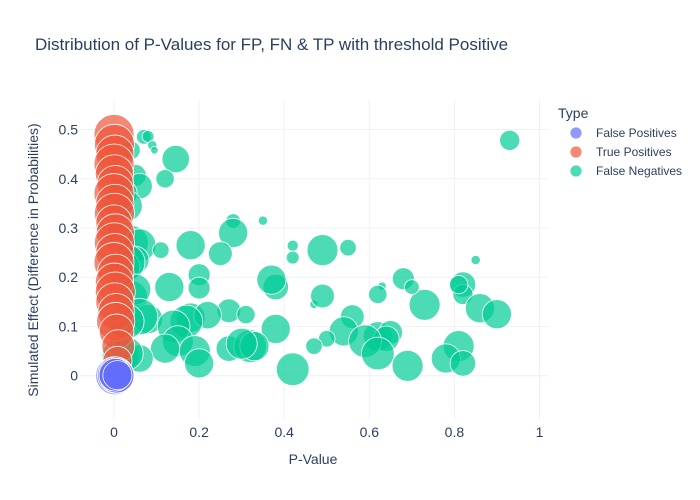 The width and height of the screenshot is (700, 500). Describe the element at coordinates (69, 326) in the screenshot. I see `y-tick-label: 0.1` at that location.